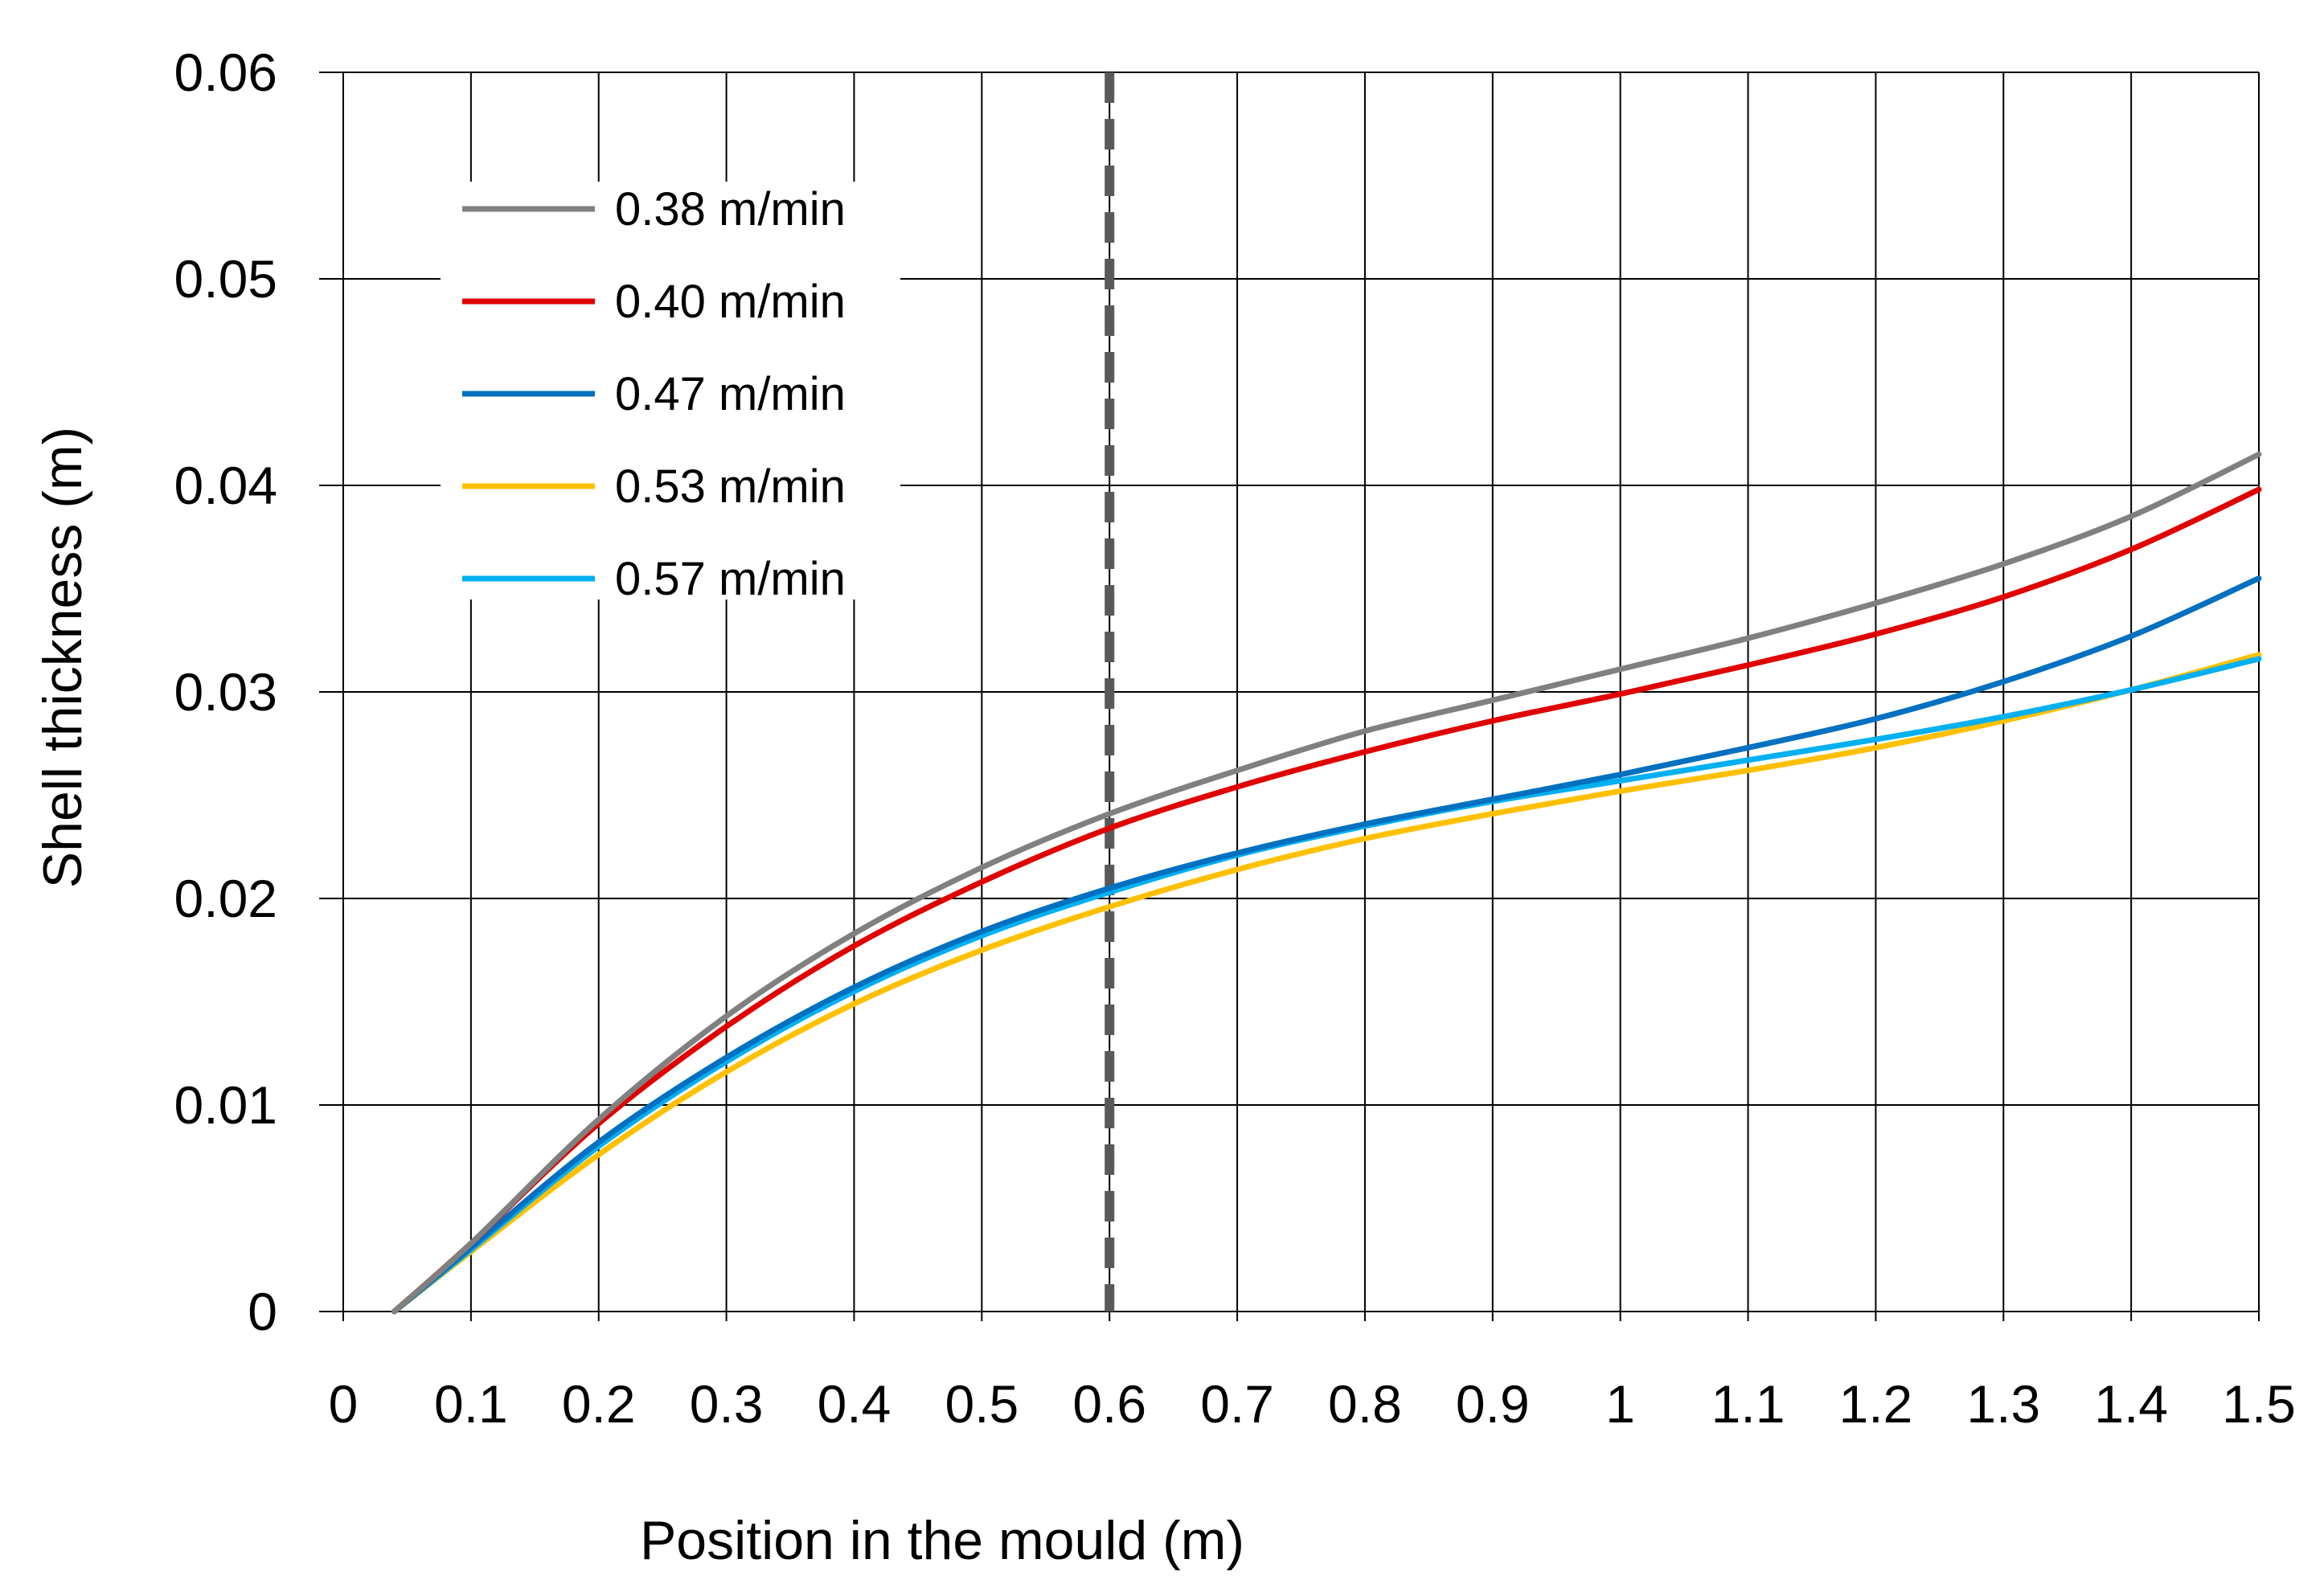 The width and height of the screenshot is (2324, 1596). What do you see at coordinates (854, 1404) in the screenshot?
I see `x-tick-label: 0.4` at bounding box center [854, 1404].